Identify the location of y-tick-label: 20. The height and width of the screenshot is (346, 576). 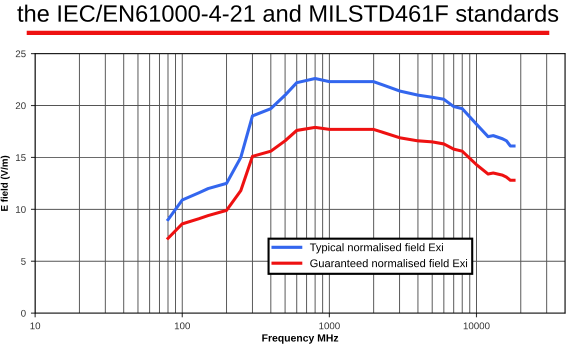
(21, 106).